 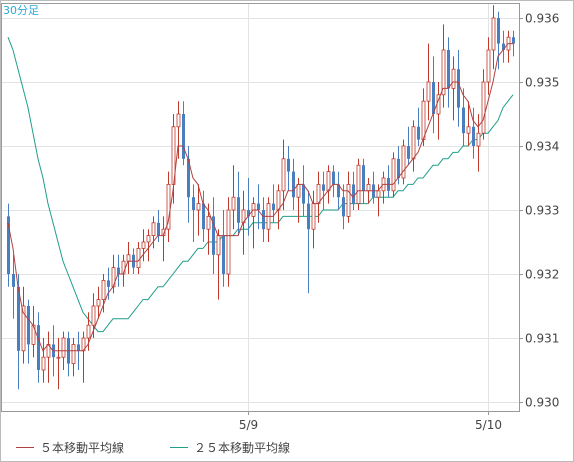 What do you see at coordinates (542, 339) in the screenshot?
I see `y-tick-label: 0.931` at bounding box center [542, 339].